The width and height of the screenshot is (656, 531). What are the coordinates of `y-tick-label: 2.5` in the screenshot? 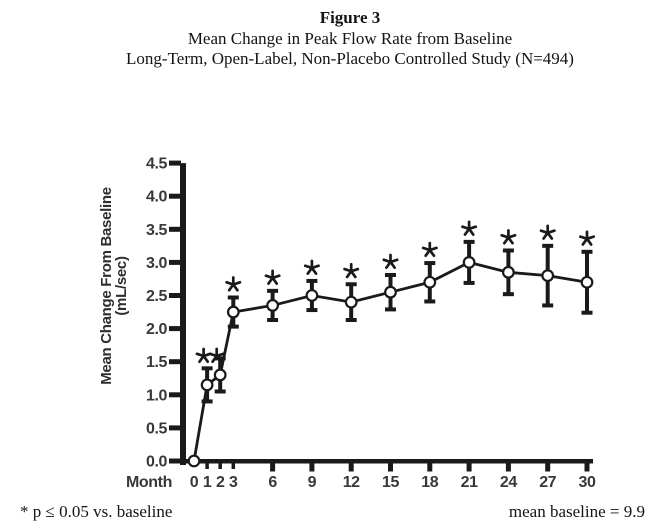 It's located at (157, 296).